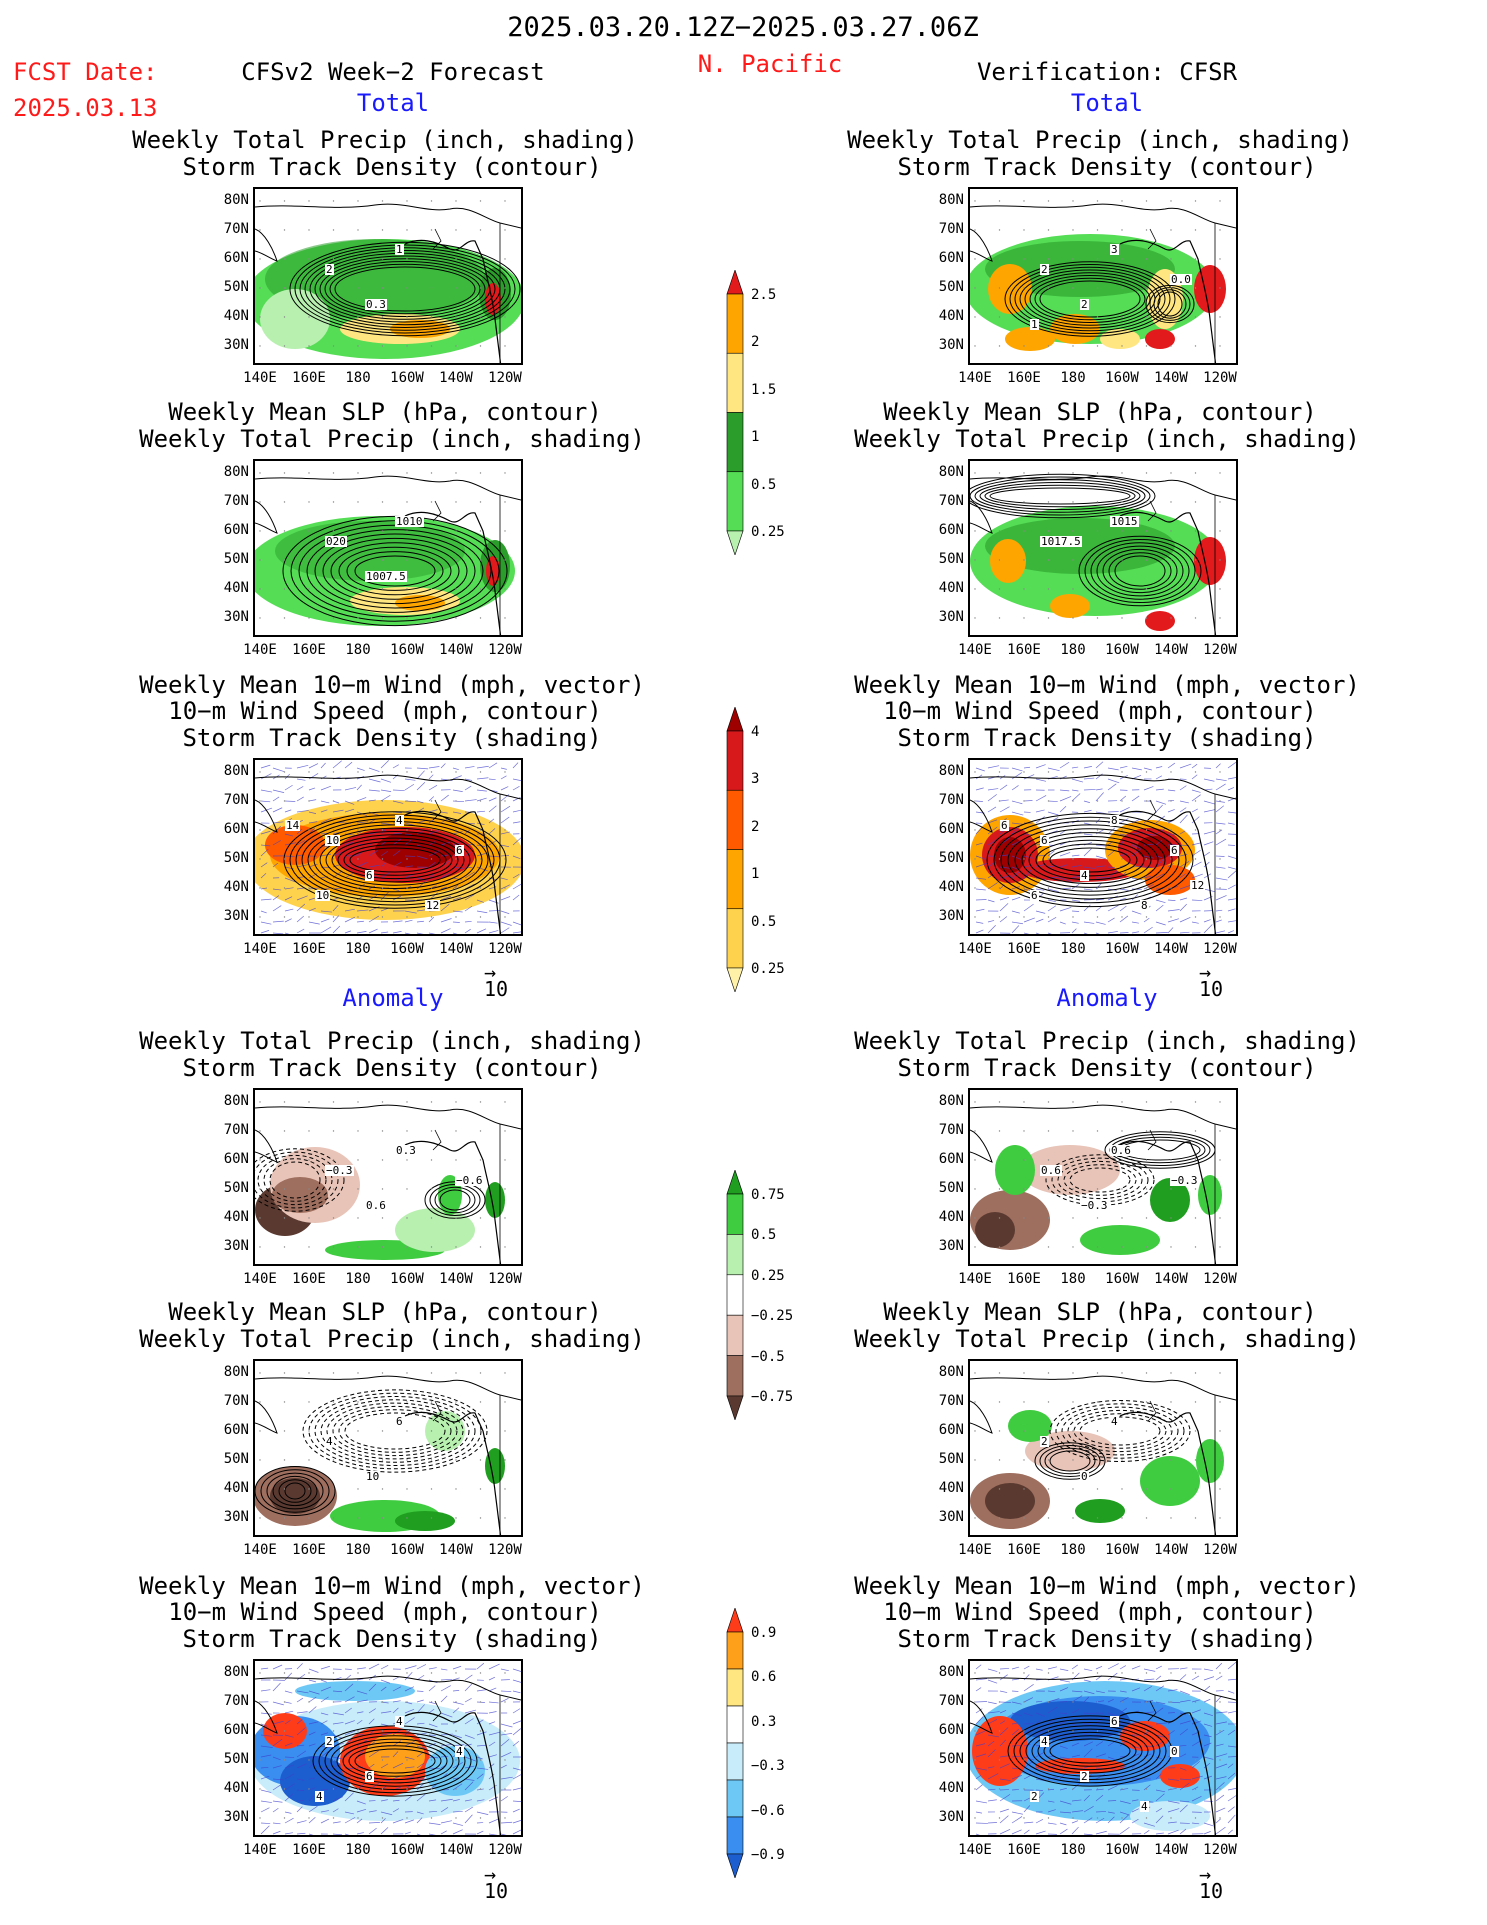 The image size is (1487, 1925). What do you see at coordinates (735, 851) in the screenshot?
I see `colorbar-storm-total` at bounding box center [735, 851].